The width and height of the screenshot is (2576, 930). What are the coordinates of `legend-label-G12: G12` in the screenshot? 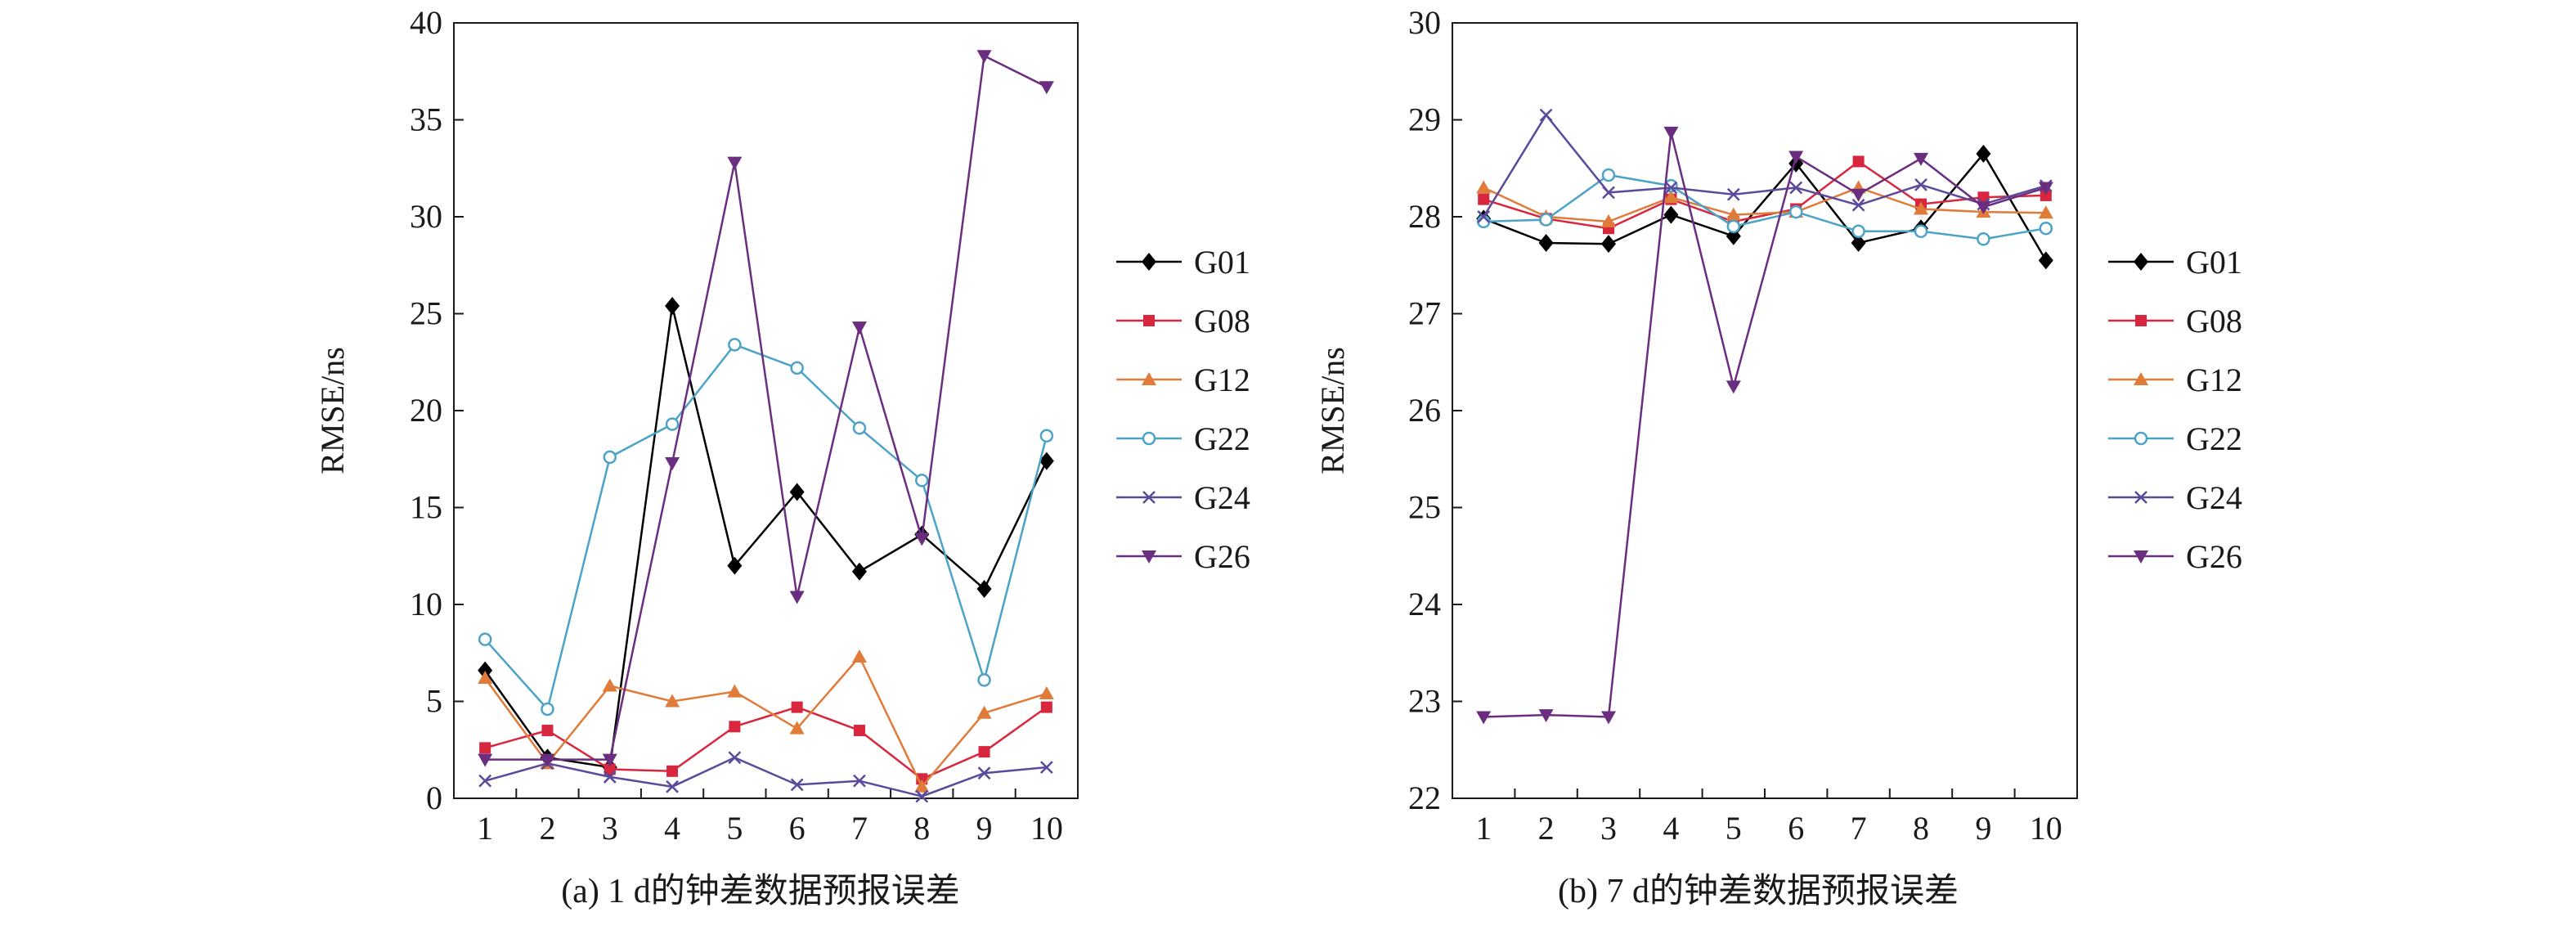 It's located at (1222, 380).